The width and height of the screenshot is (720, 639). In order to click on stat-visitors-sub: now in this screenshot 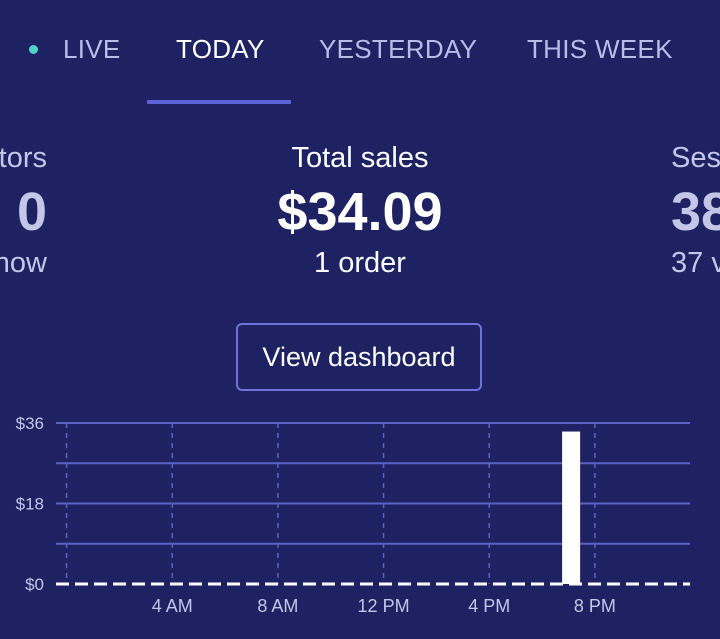, I will do `click(23, 263)`.